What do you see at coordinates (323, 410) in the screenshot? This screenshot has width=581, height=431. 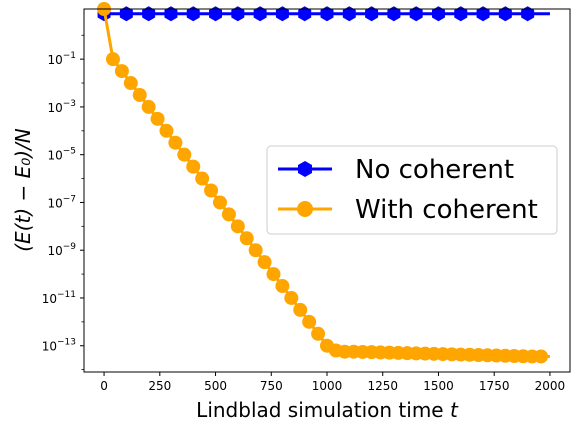 I see `x-axis-label-main: Lindblad simulation time` at bounding box center [323, 410].